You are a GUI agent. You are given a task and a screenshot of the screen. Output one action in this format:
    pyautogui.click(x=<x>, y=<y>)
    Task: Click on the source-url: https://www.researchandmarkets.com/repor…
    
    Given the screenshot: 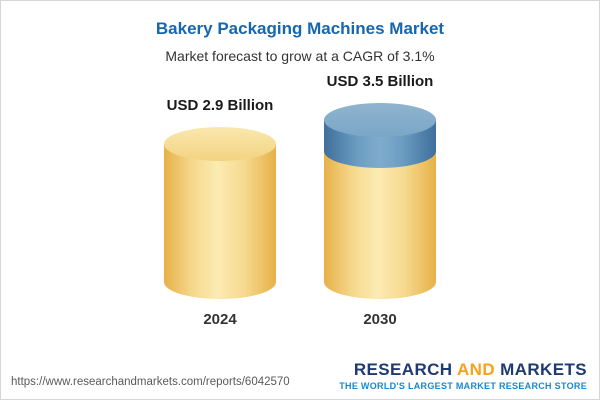 What is the action you would take?
    pyautogui.click(x=150, y=382)
    